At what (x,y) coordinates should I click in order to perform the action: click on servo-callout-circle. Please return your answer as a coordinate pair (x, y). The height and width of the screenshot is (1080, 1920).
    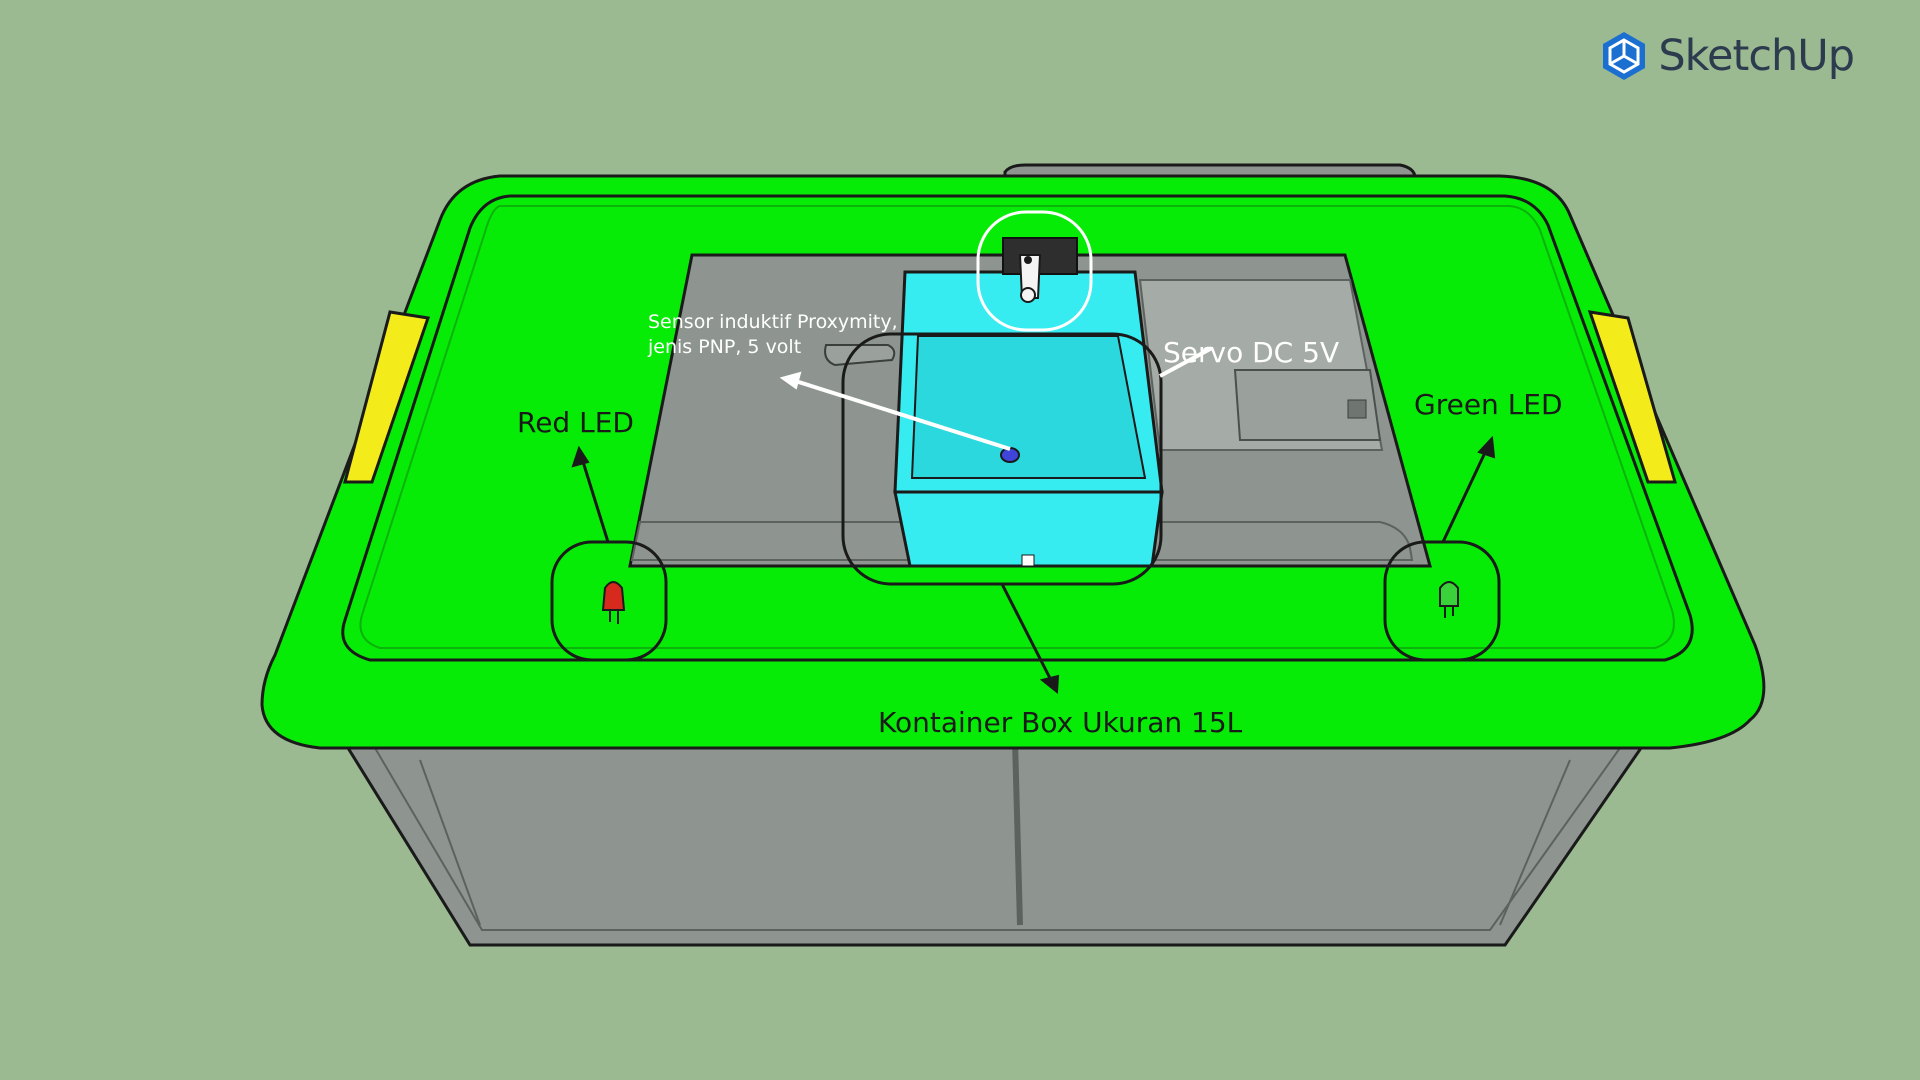
    Looking at the image, I should click on (1034, 271).